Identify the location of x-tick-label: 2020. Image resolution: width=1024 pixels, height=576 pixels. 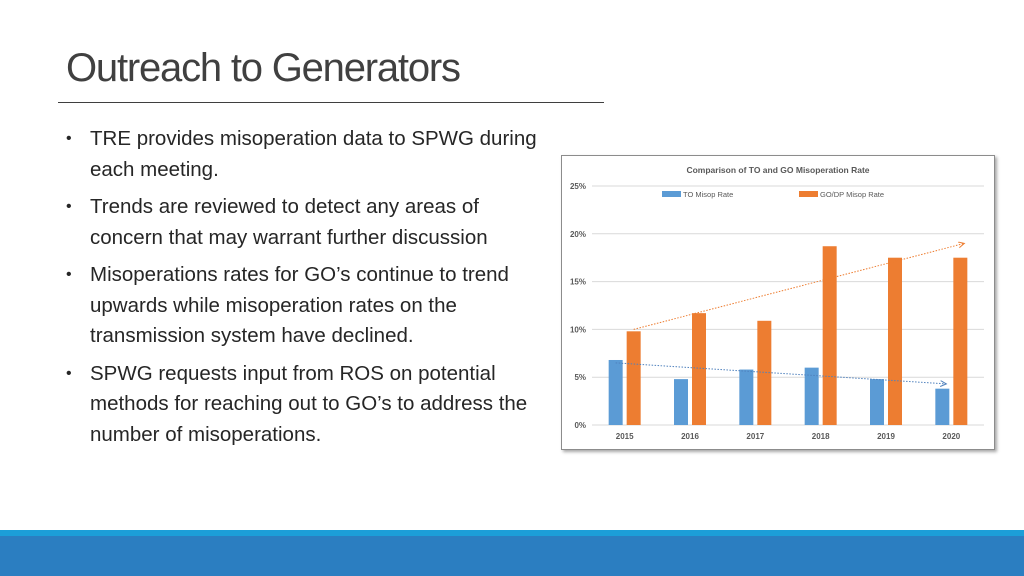
(951, 436).